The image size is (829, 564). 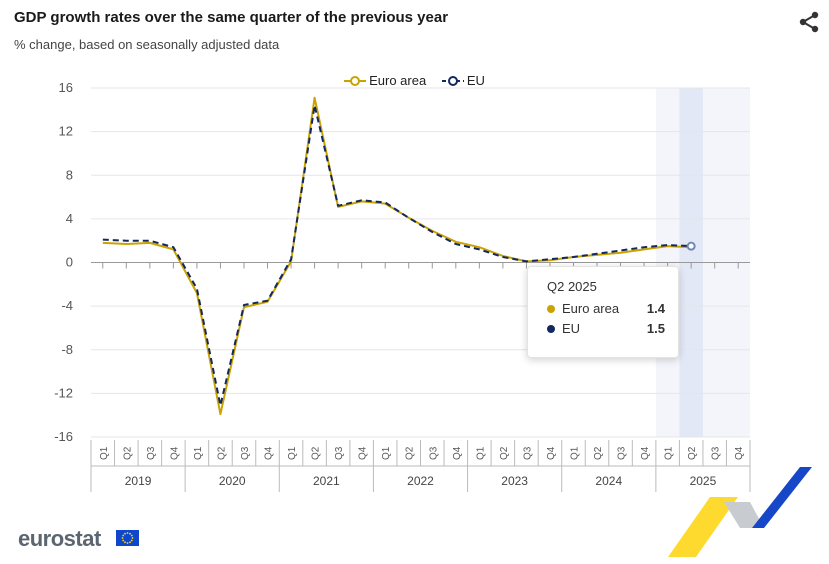 I want to click on tooltip-value: 1.5, so click(x=655, y=328).